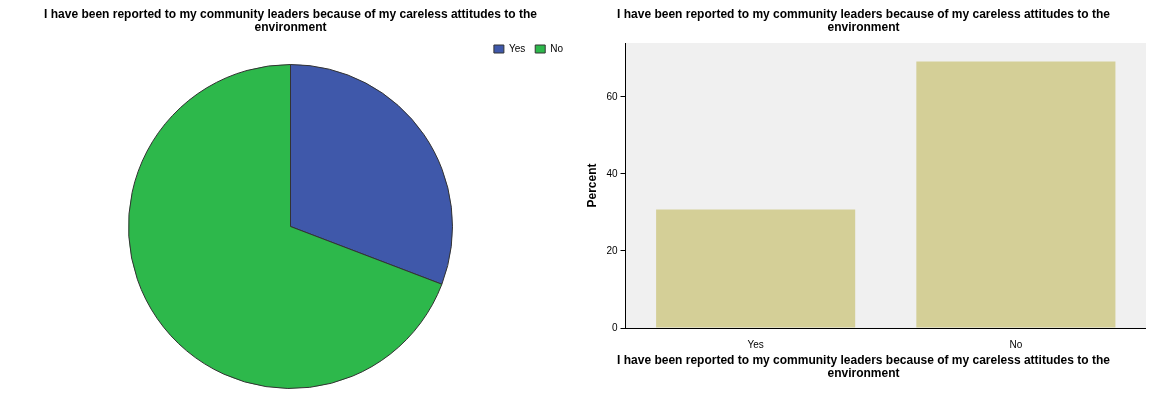 The width and height of the screenshot is (1162, 410). I want to click on y-tick-label: 0, so click(614, 327).